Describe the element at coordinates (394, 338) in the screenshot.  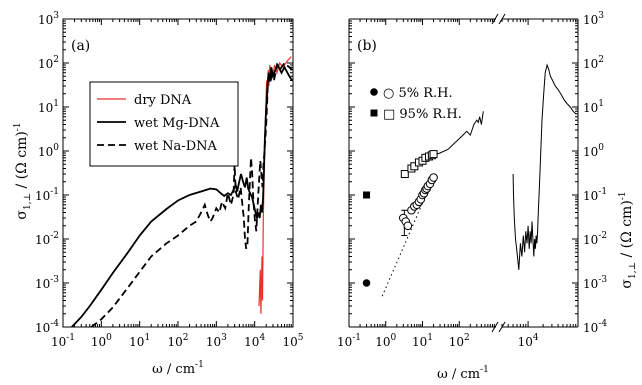
I see `panel-b-x-tick-label-exp: 0` at that location.